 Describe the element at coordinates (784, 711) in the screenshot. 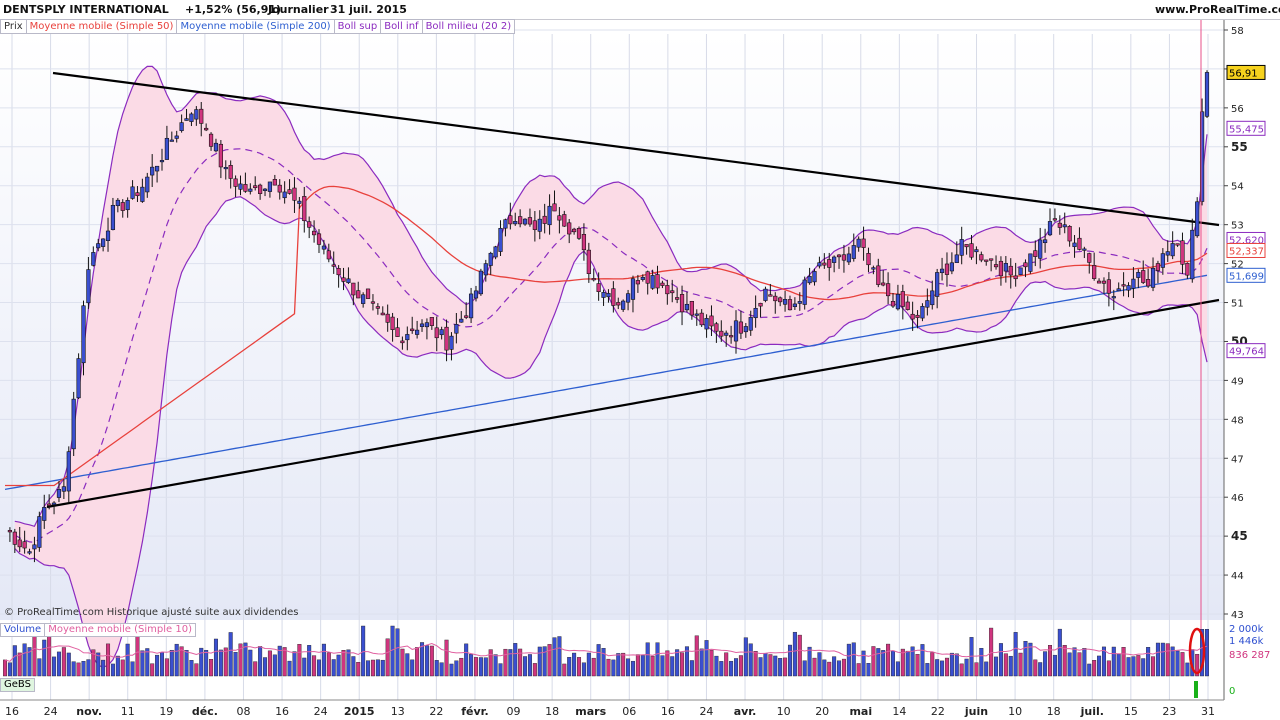

I see `time-tick-label: 10` at that location.